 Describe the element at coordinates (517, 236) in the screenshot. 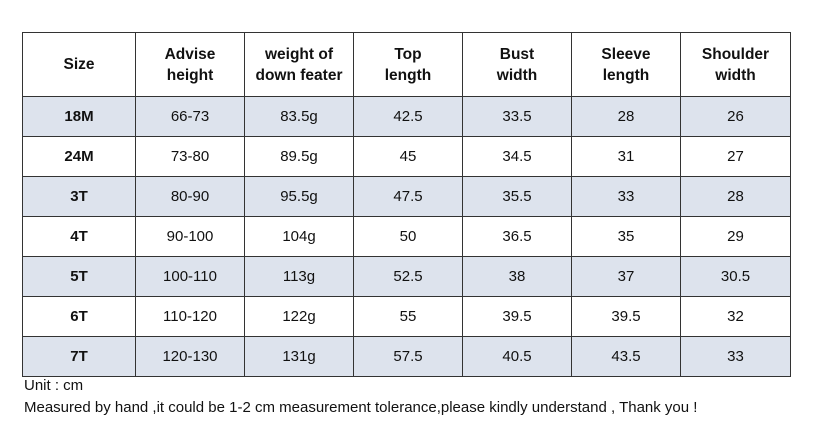

I see `value-cell: 36.5` at that location.